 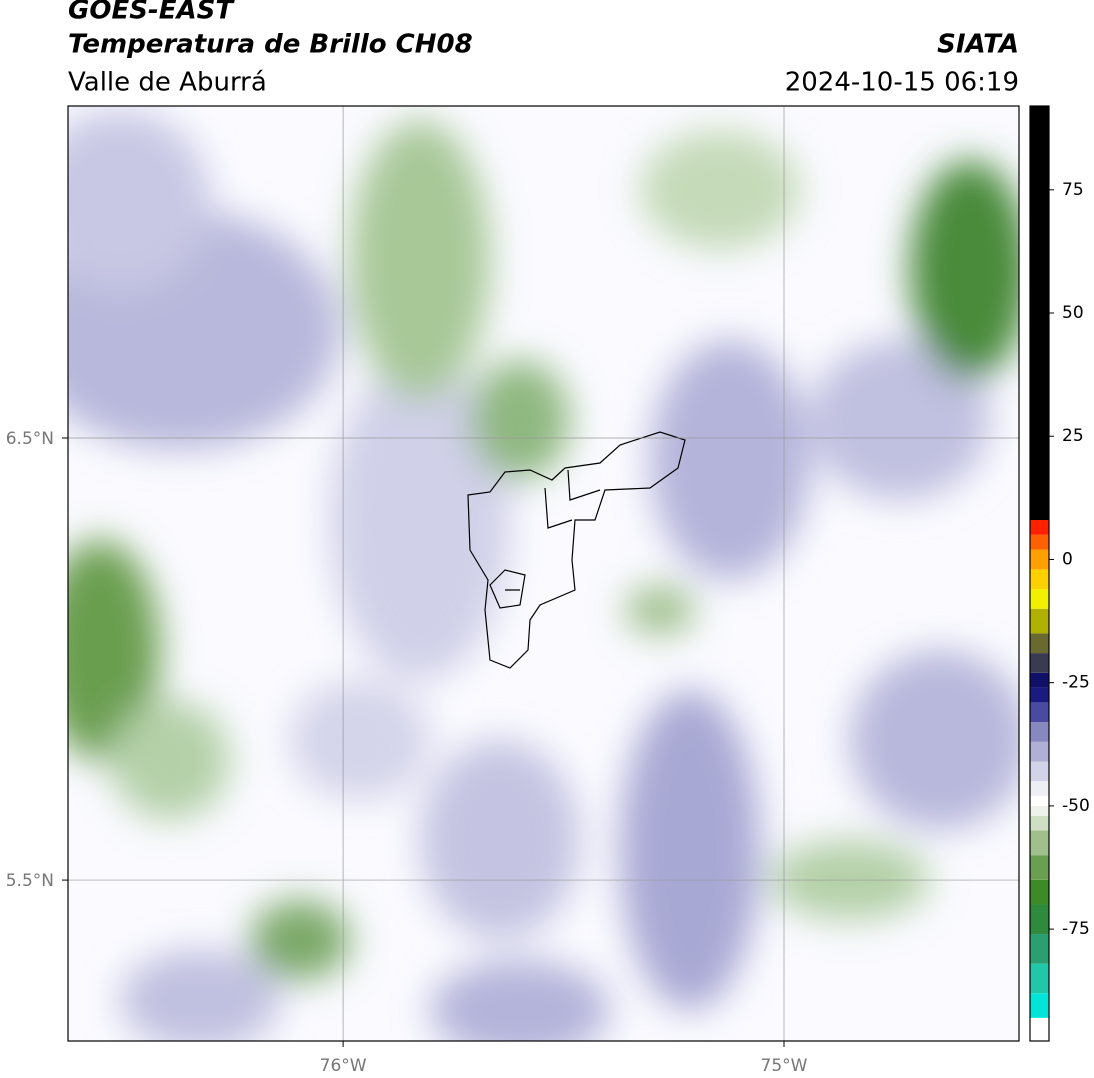 I want to click on colorbar-tick-label: -50, so click(x=1076, y=806).